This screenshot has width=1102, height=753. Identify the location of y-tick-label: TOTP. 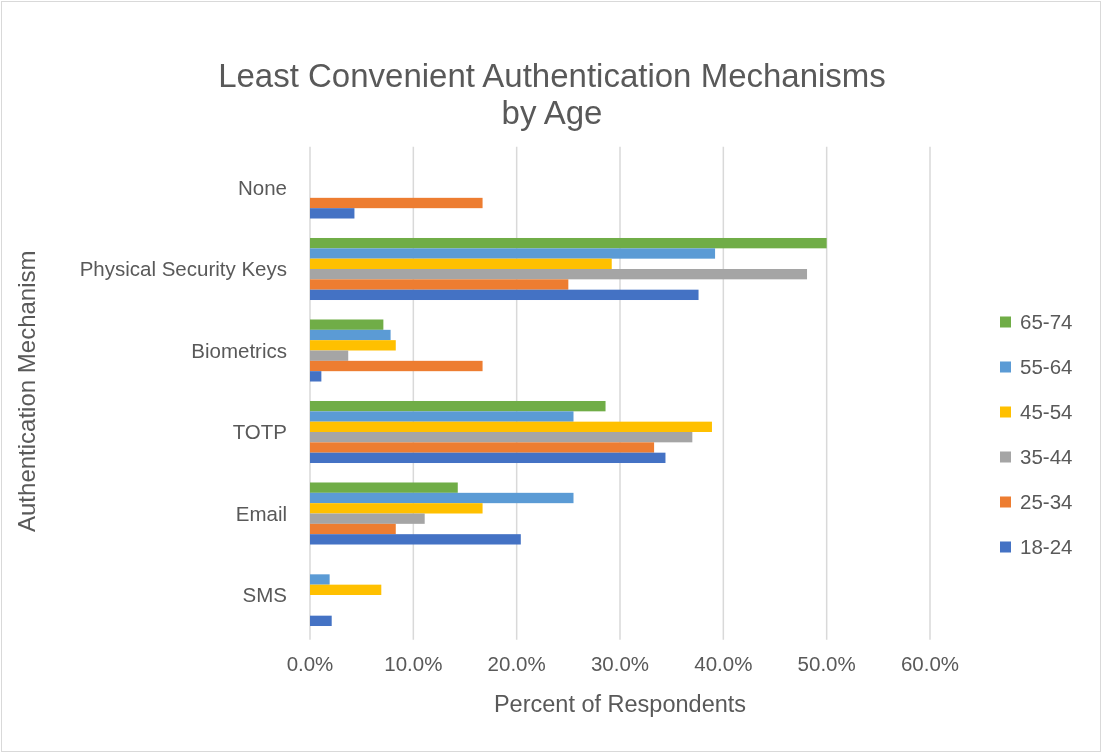
(259, 432).